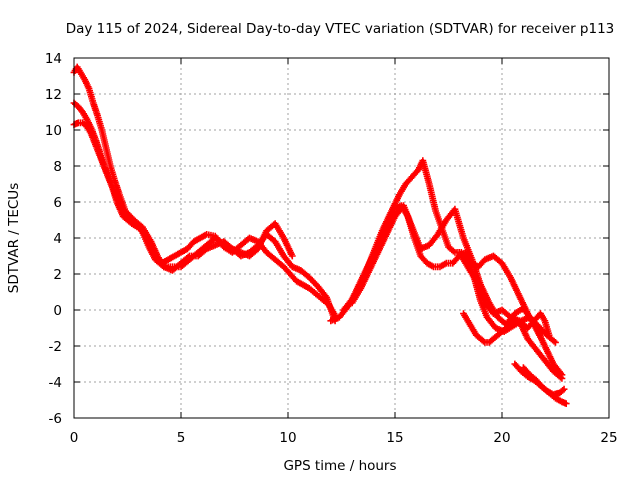 The height and width of the screenshot is (480, 640). What do you see at coordinates (339, 466) in the screenshot?
I see `x-axis-label: GPS time / hours` at bounding box center [339, 466].